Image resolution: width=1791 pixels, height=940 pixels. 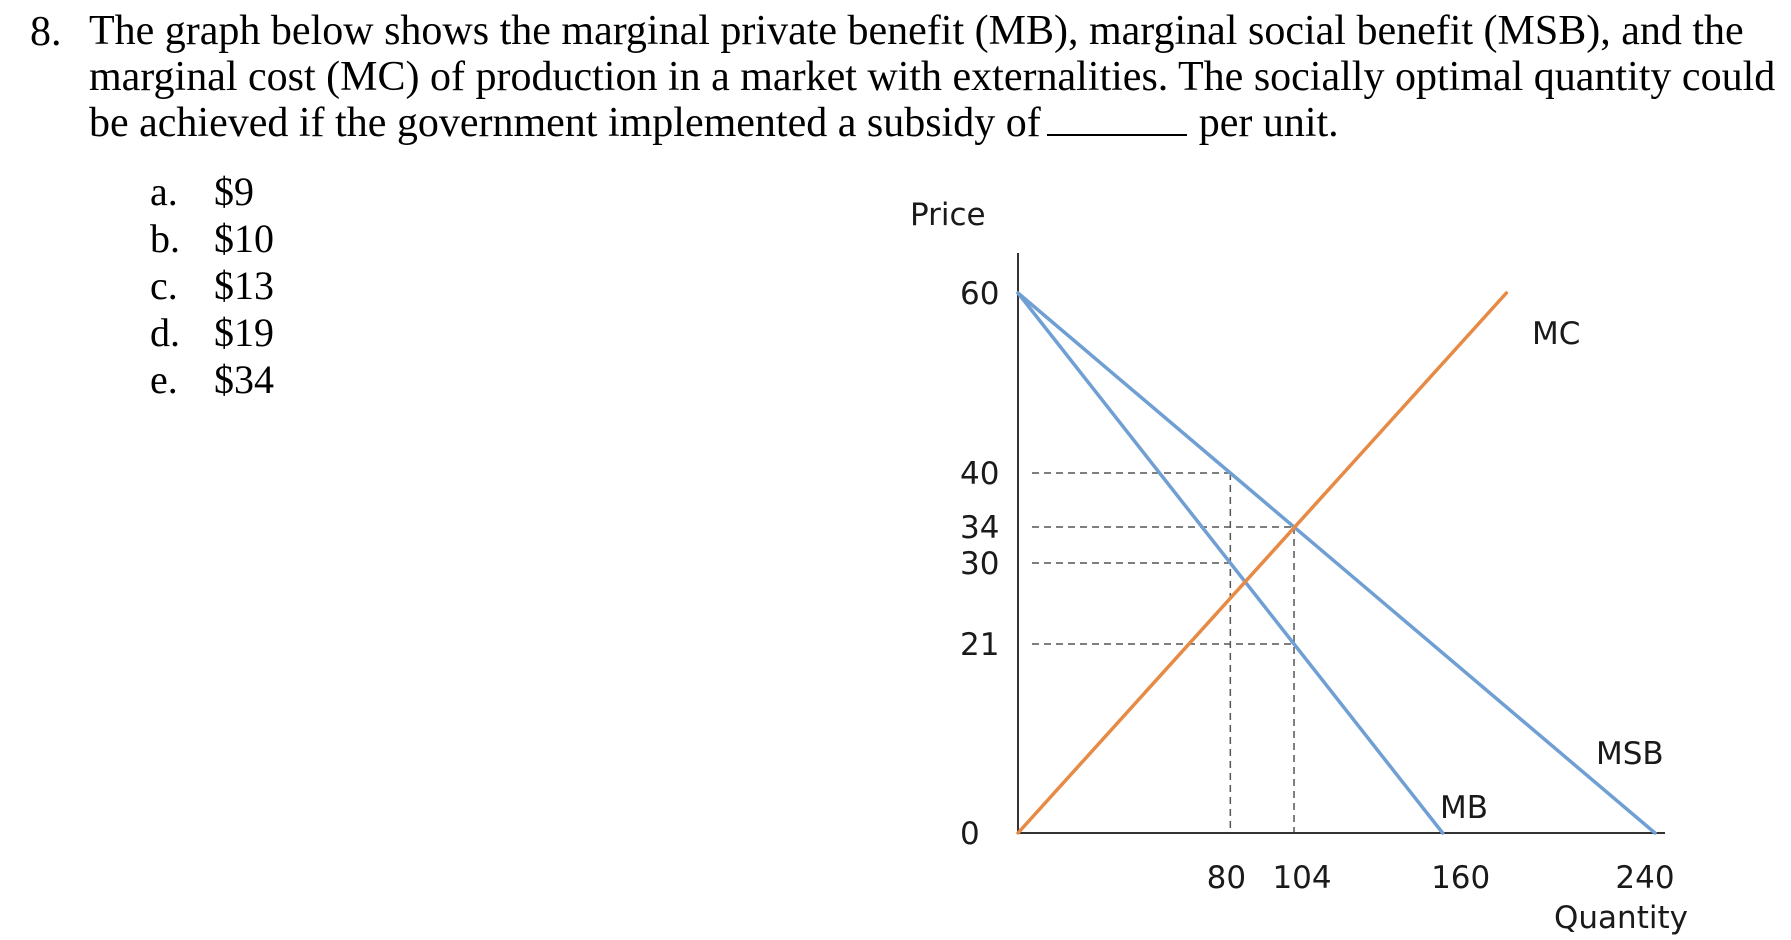 I want to click on answer-options: a. $9 b. $10 c. $13 d. $19 e. $34, so click(x=212, y=285).